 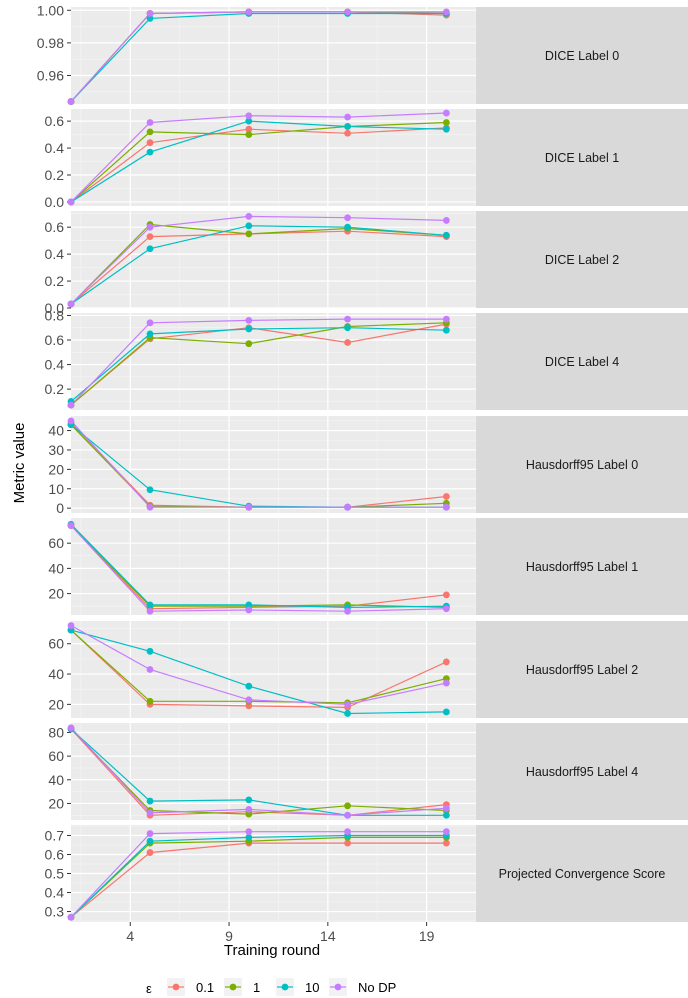 What do you see at coordinates (56, 489) in the screenshot?
I see `y-tick-label: 10` at bounding box center [56, 489].